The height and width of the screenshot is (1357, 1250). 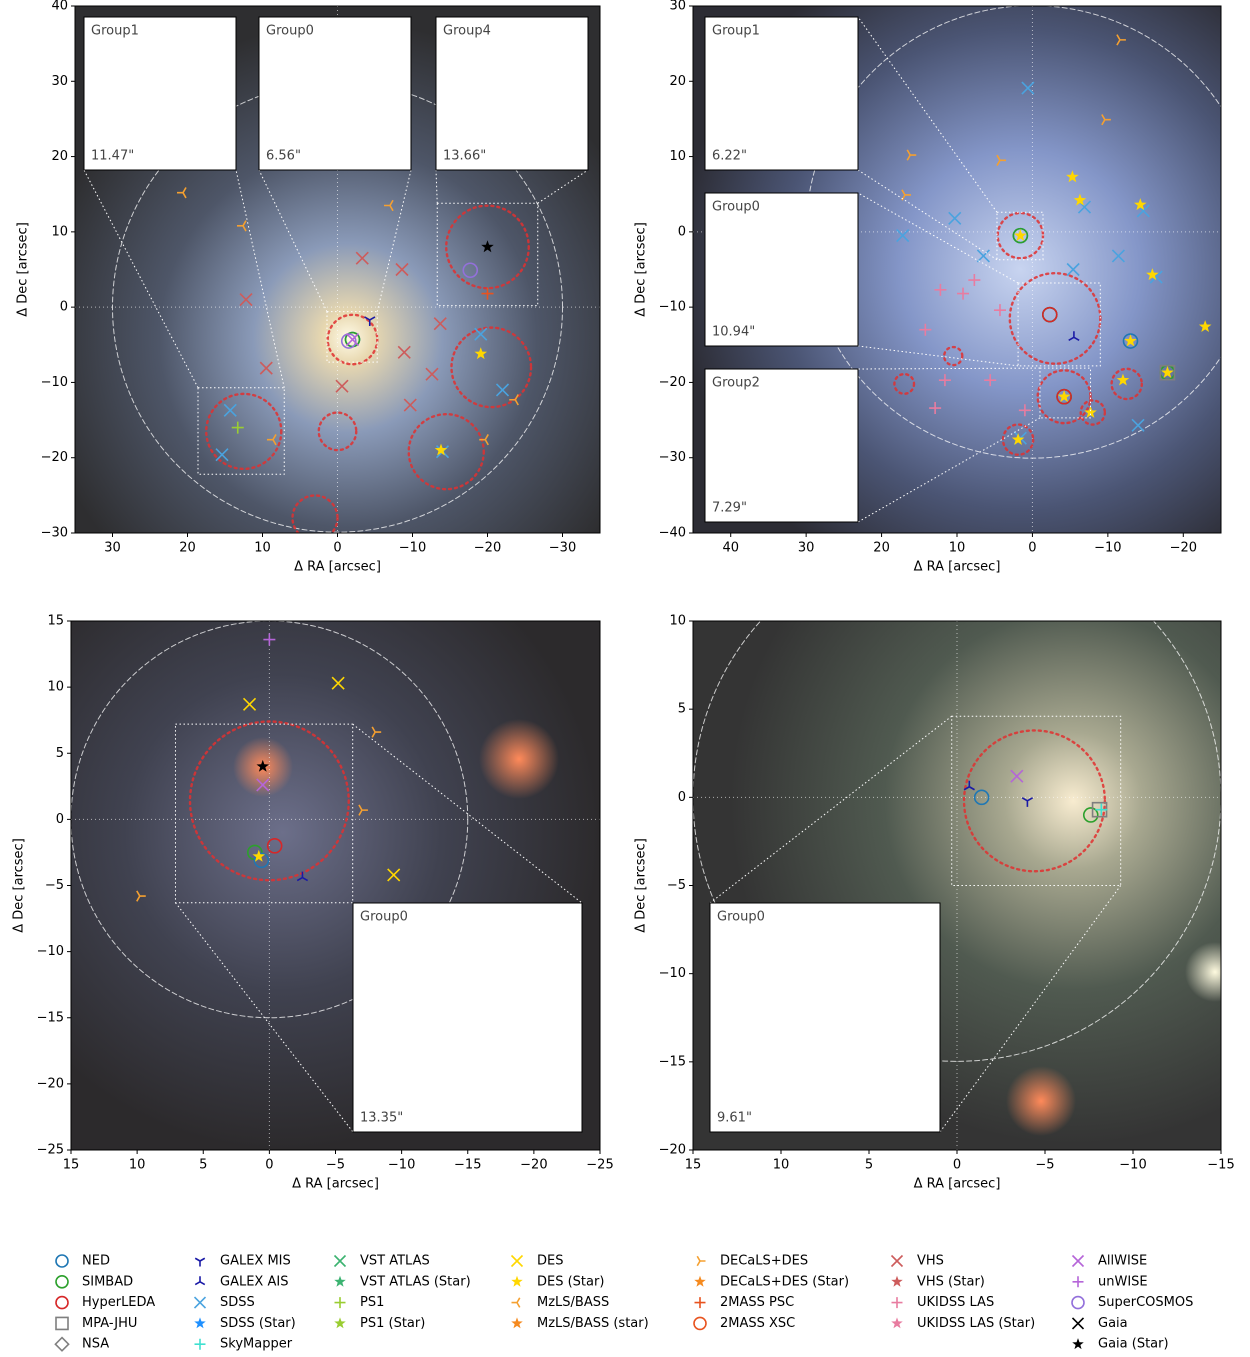 What do you see at coordinates (550, 1261) in the screenshot?
I see `legend-label: DES` at bounding box center [550, 1261].